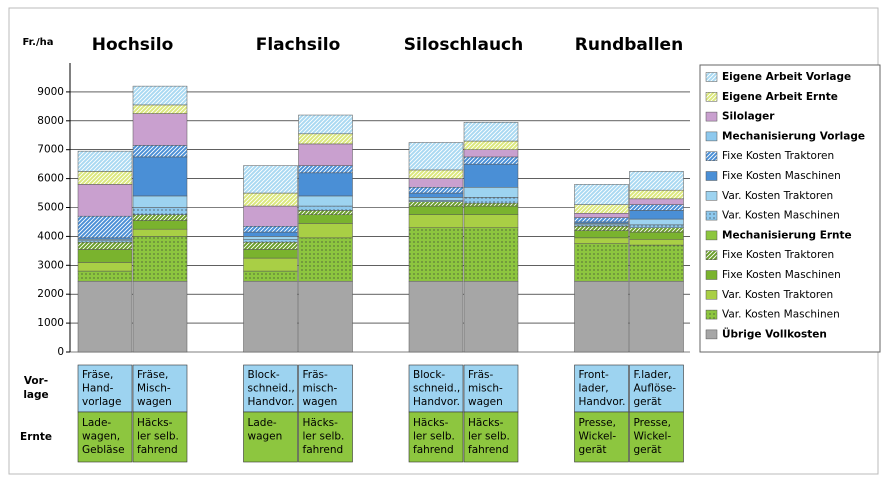  I want to click on y-tick-label: 3000, so click(50, 265).